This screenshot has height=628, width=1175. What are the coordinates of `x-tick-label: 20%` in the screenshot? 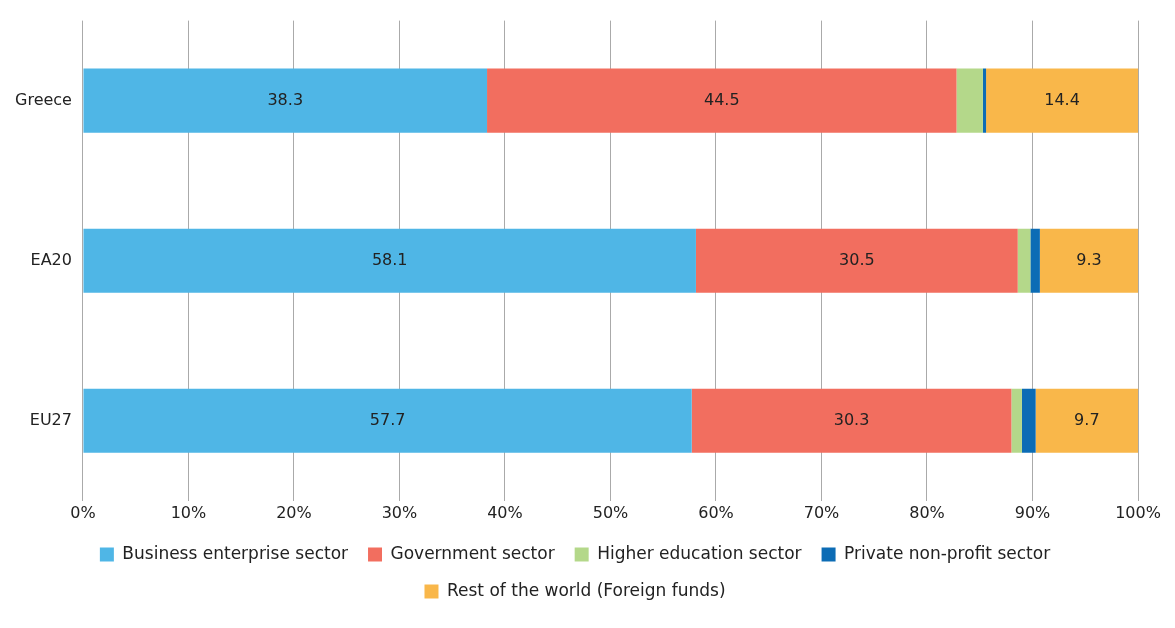 It's located at (294, 512).